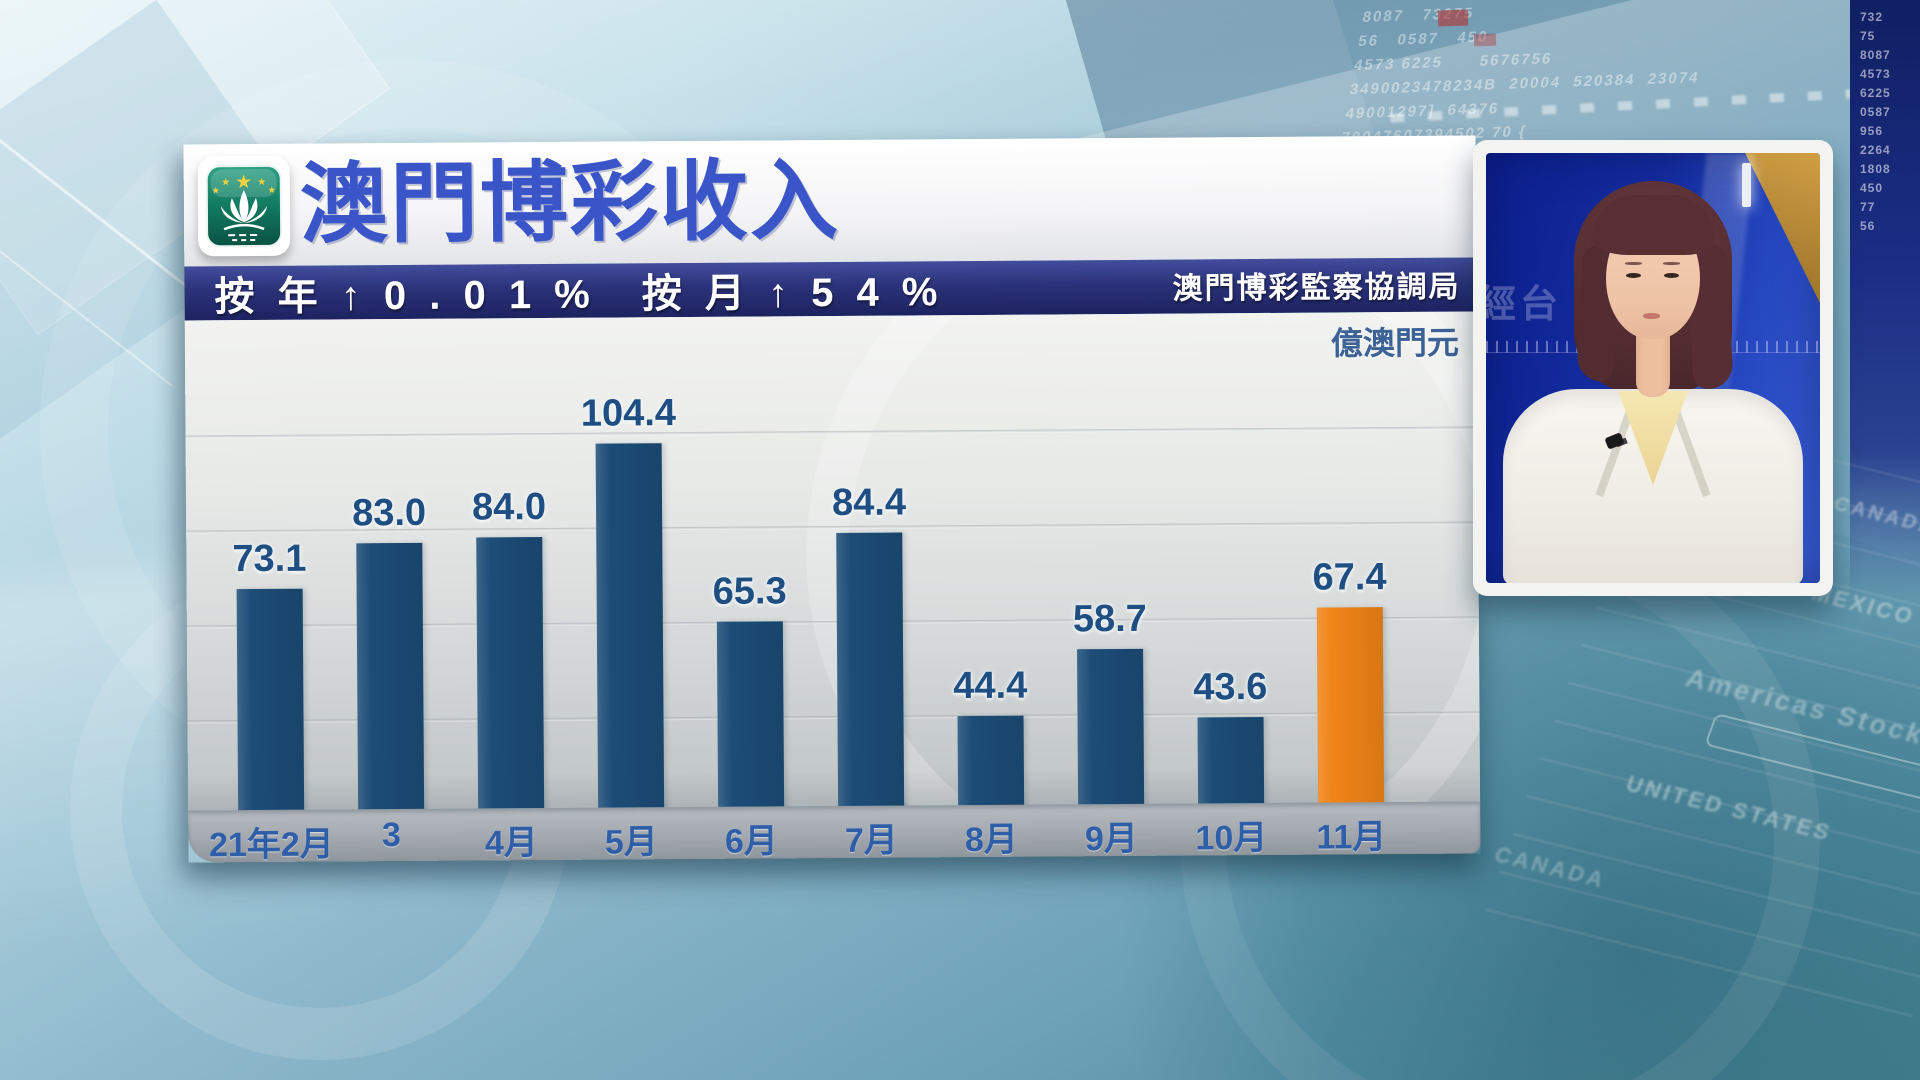  I want to click on bar-value-label: 73.1, so click(269, 559).